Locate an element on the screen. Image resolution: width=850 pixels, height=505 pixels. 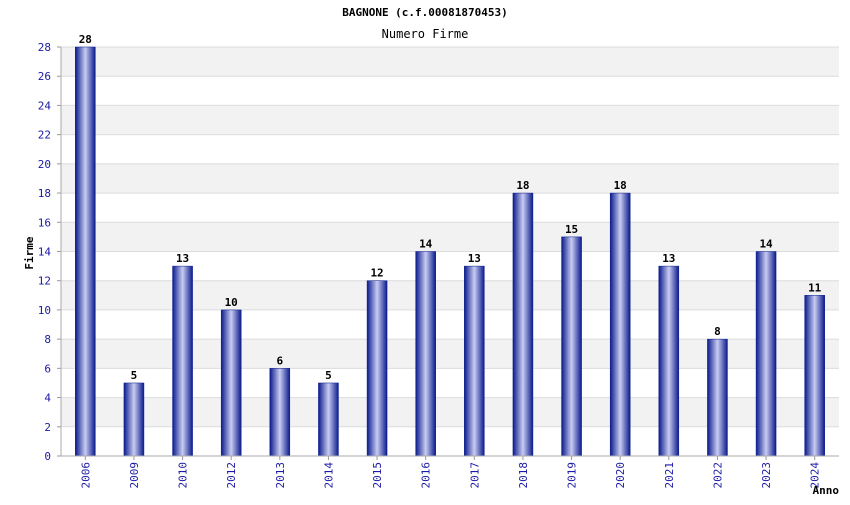
x-tick-label: 2009 is located at coordinates (134, 475).